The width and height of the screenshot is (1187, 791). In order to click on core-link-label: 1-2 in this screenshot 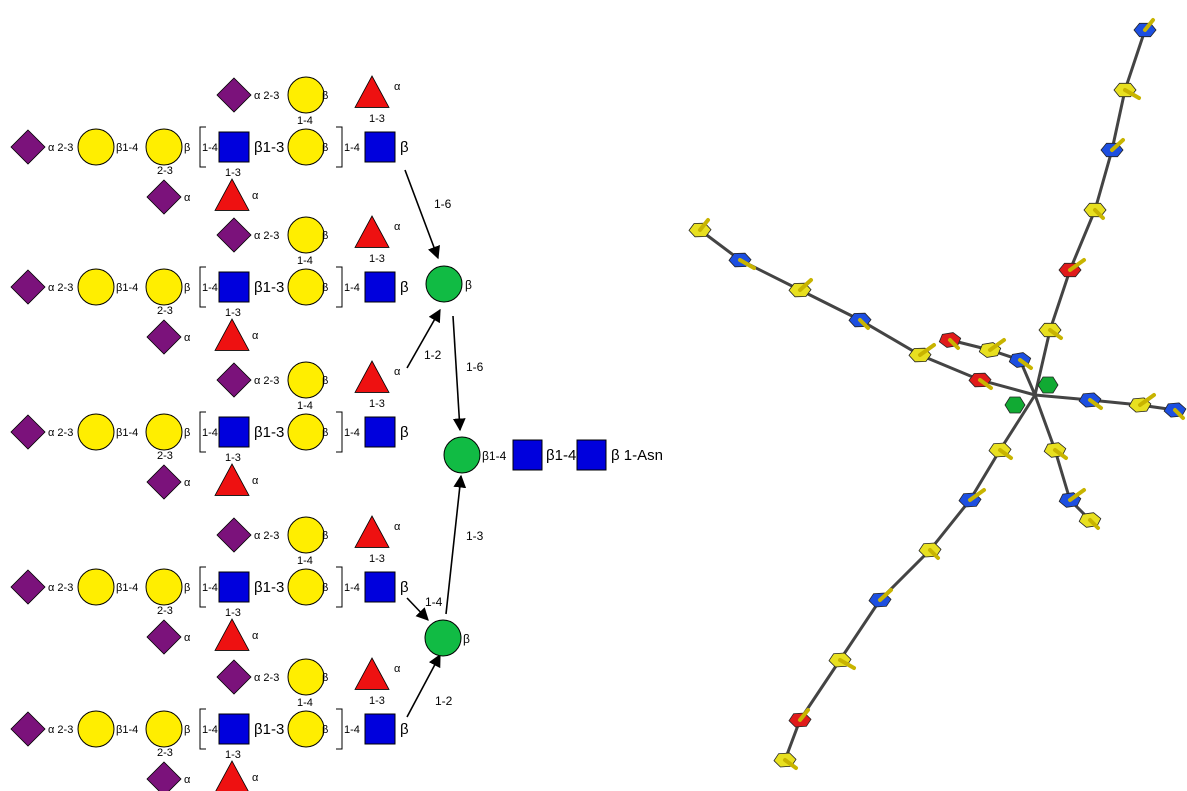, I will do `click(444, 701)`.